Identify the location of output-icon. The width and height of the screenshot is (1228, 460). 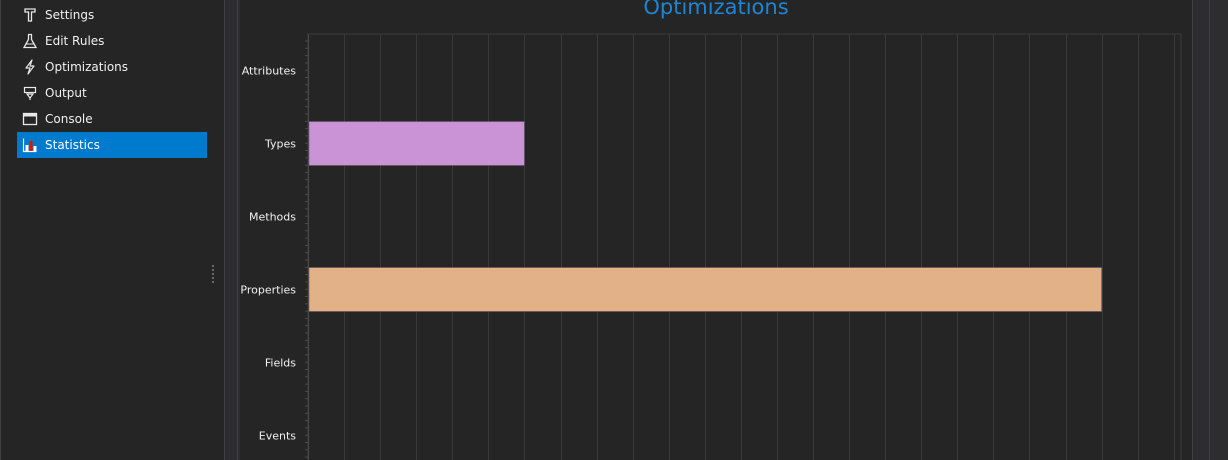
(30, 93).